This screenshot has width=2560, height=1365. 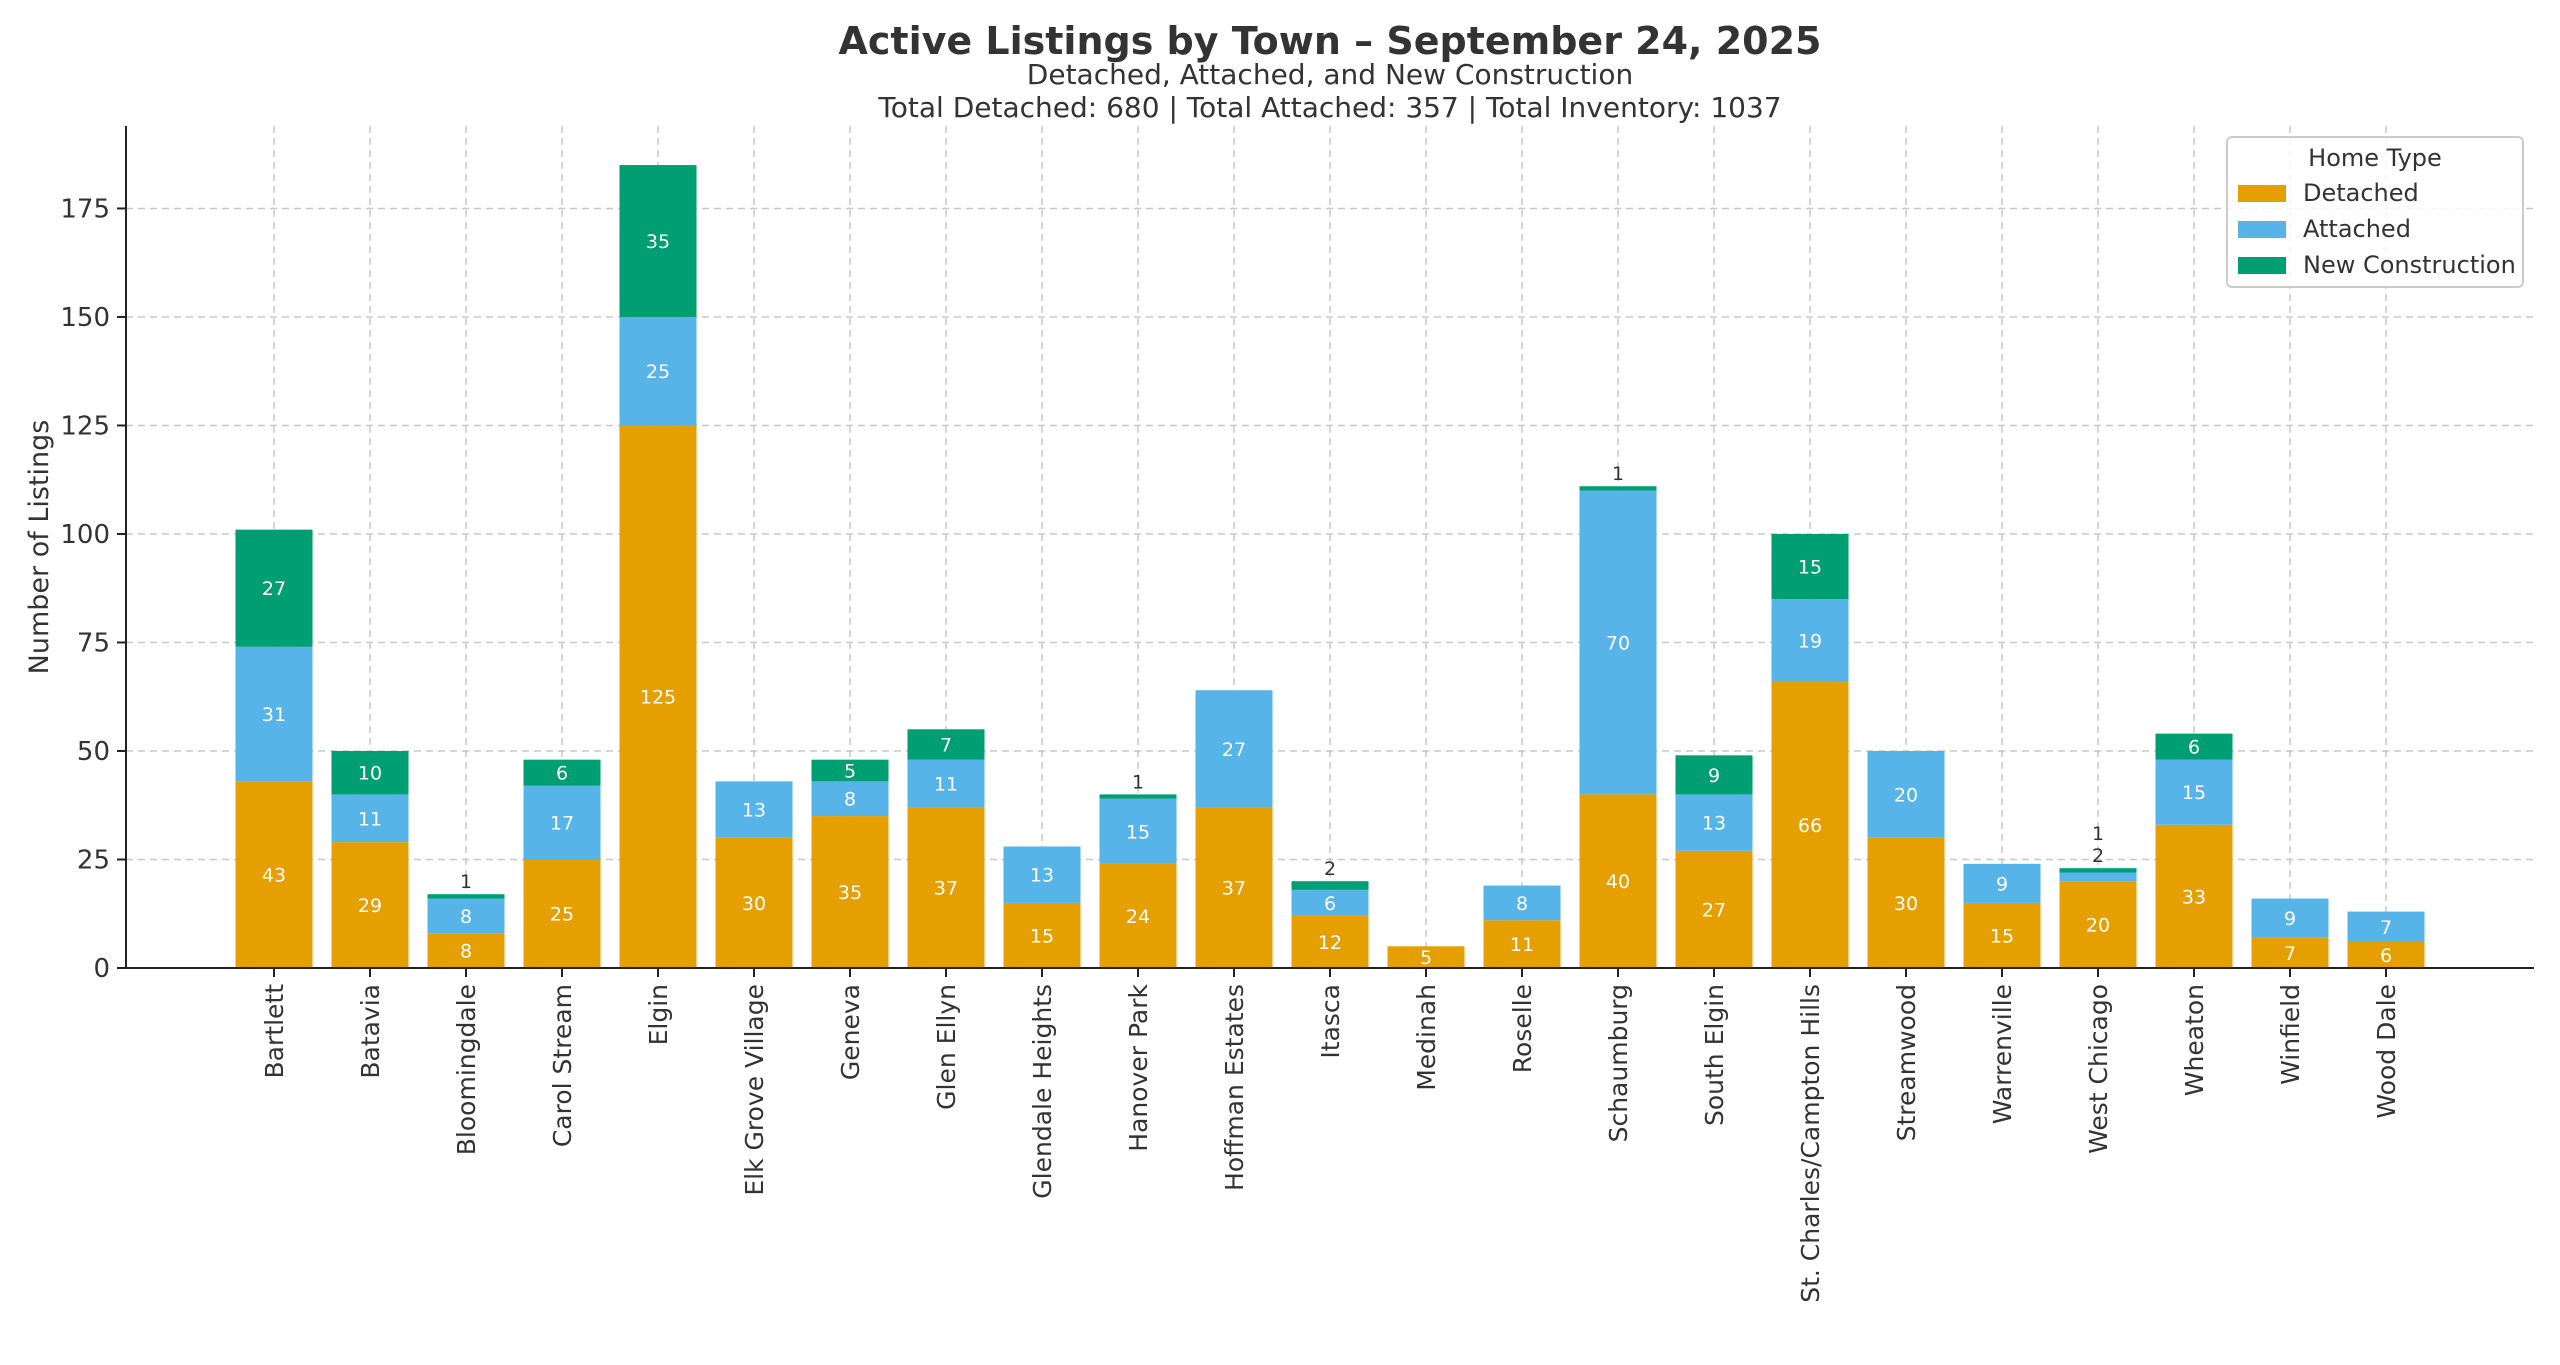 I want to click on bar-value-label: 31, so click(x=274, y=715).